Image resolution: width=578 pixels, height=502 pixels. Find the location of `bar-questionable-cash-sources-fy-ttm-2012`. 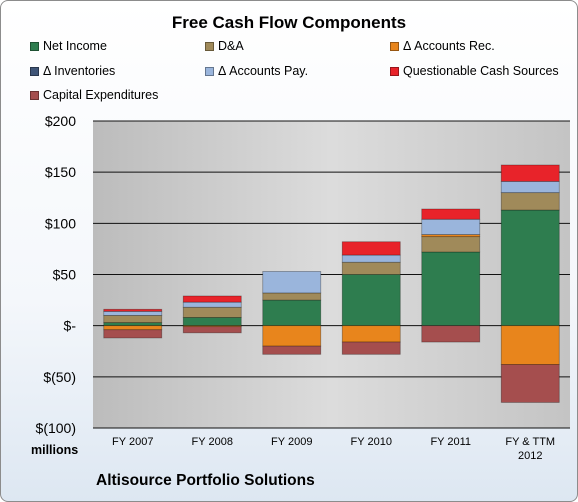

bar-questionable-cash-sources-fy-ttm-2012 is located at coordinates (530, 173).